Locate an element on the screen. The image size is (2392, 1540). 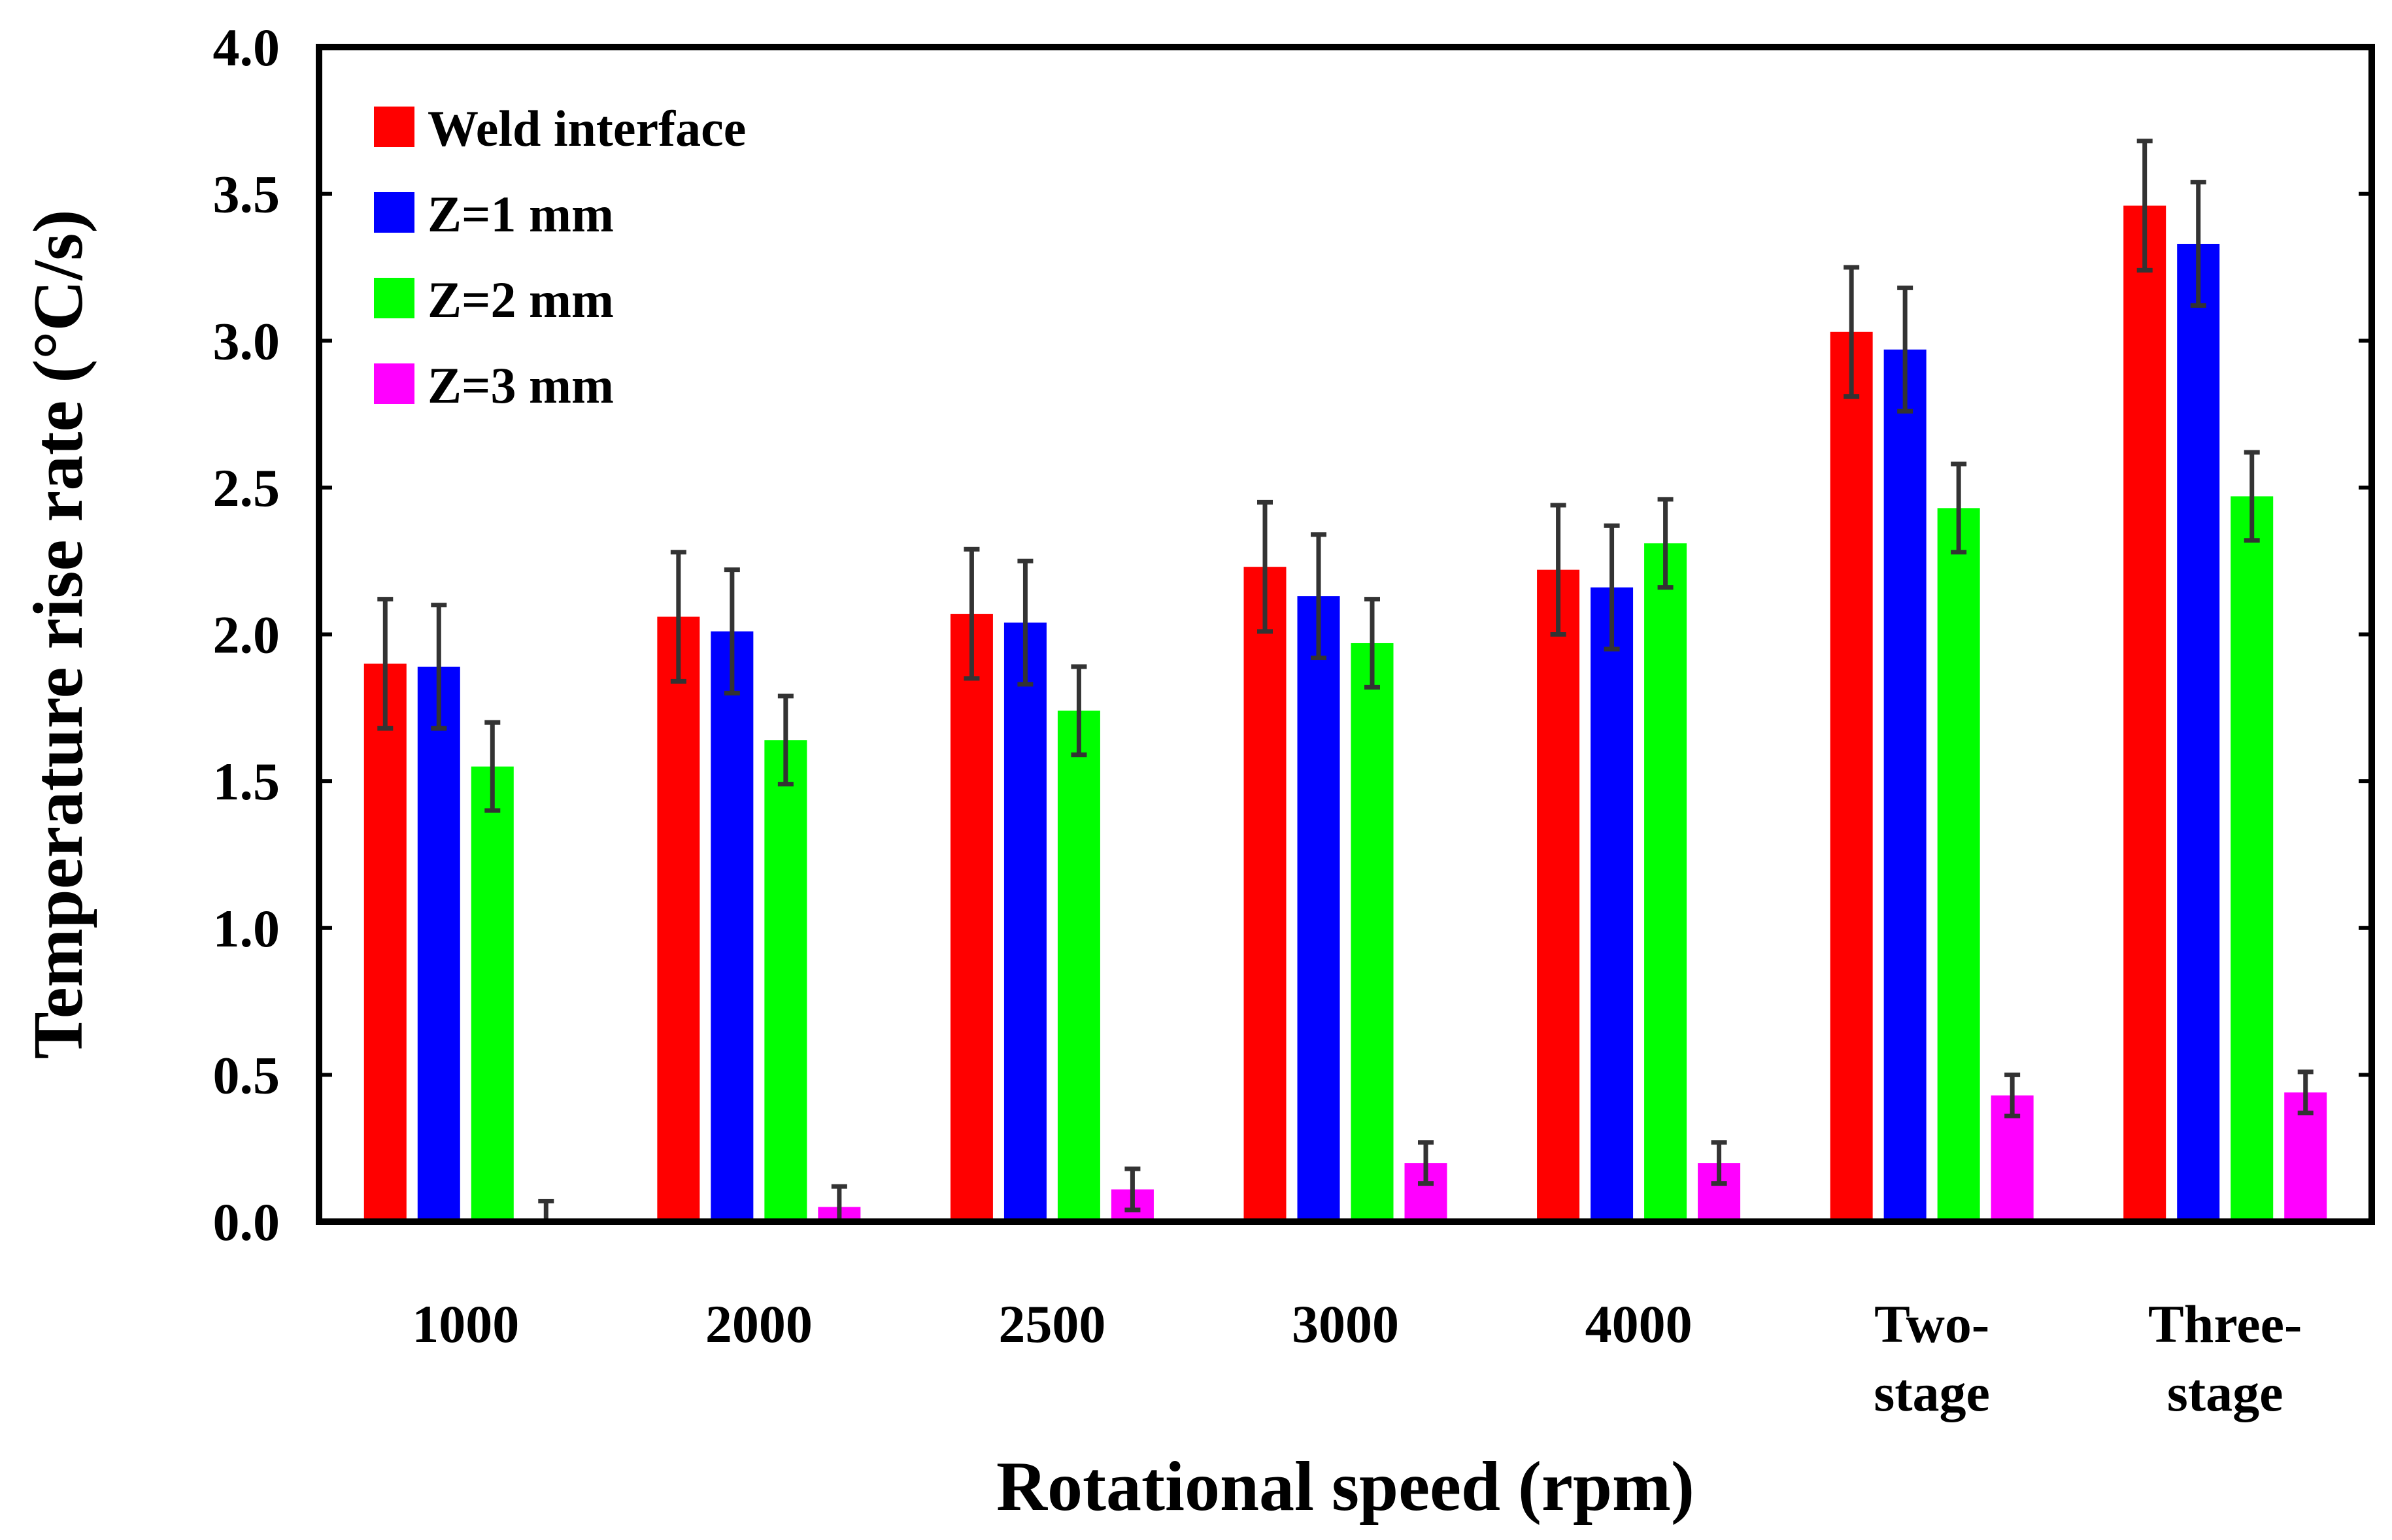
y-tick-label-4: 1.5 is located at coordinates (246, 781).